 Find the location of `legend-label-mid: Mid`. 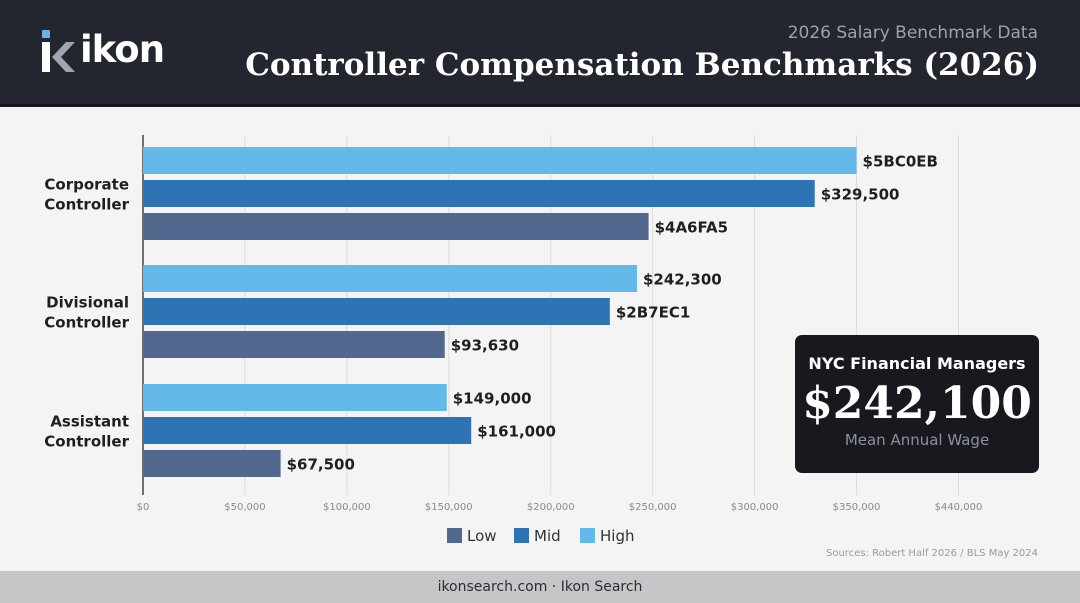

legend-label-mid: Mid is located at coordinates (547, 536).